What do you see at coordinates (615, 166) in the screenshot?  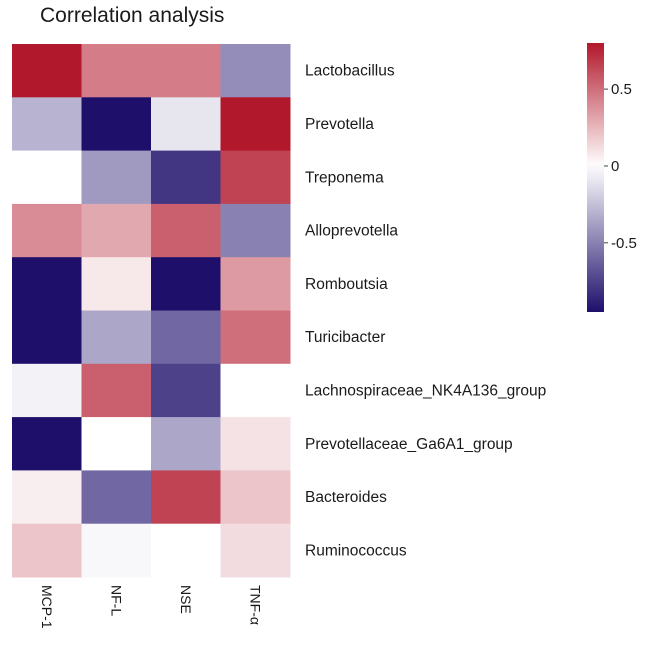 I see `colorbar-tick-label: 0` at bounding box center [615, 166].